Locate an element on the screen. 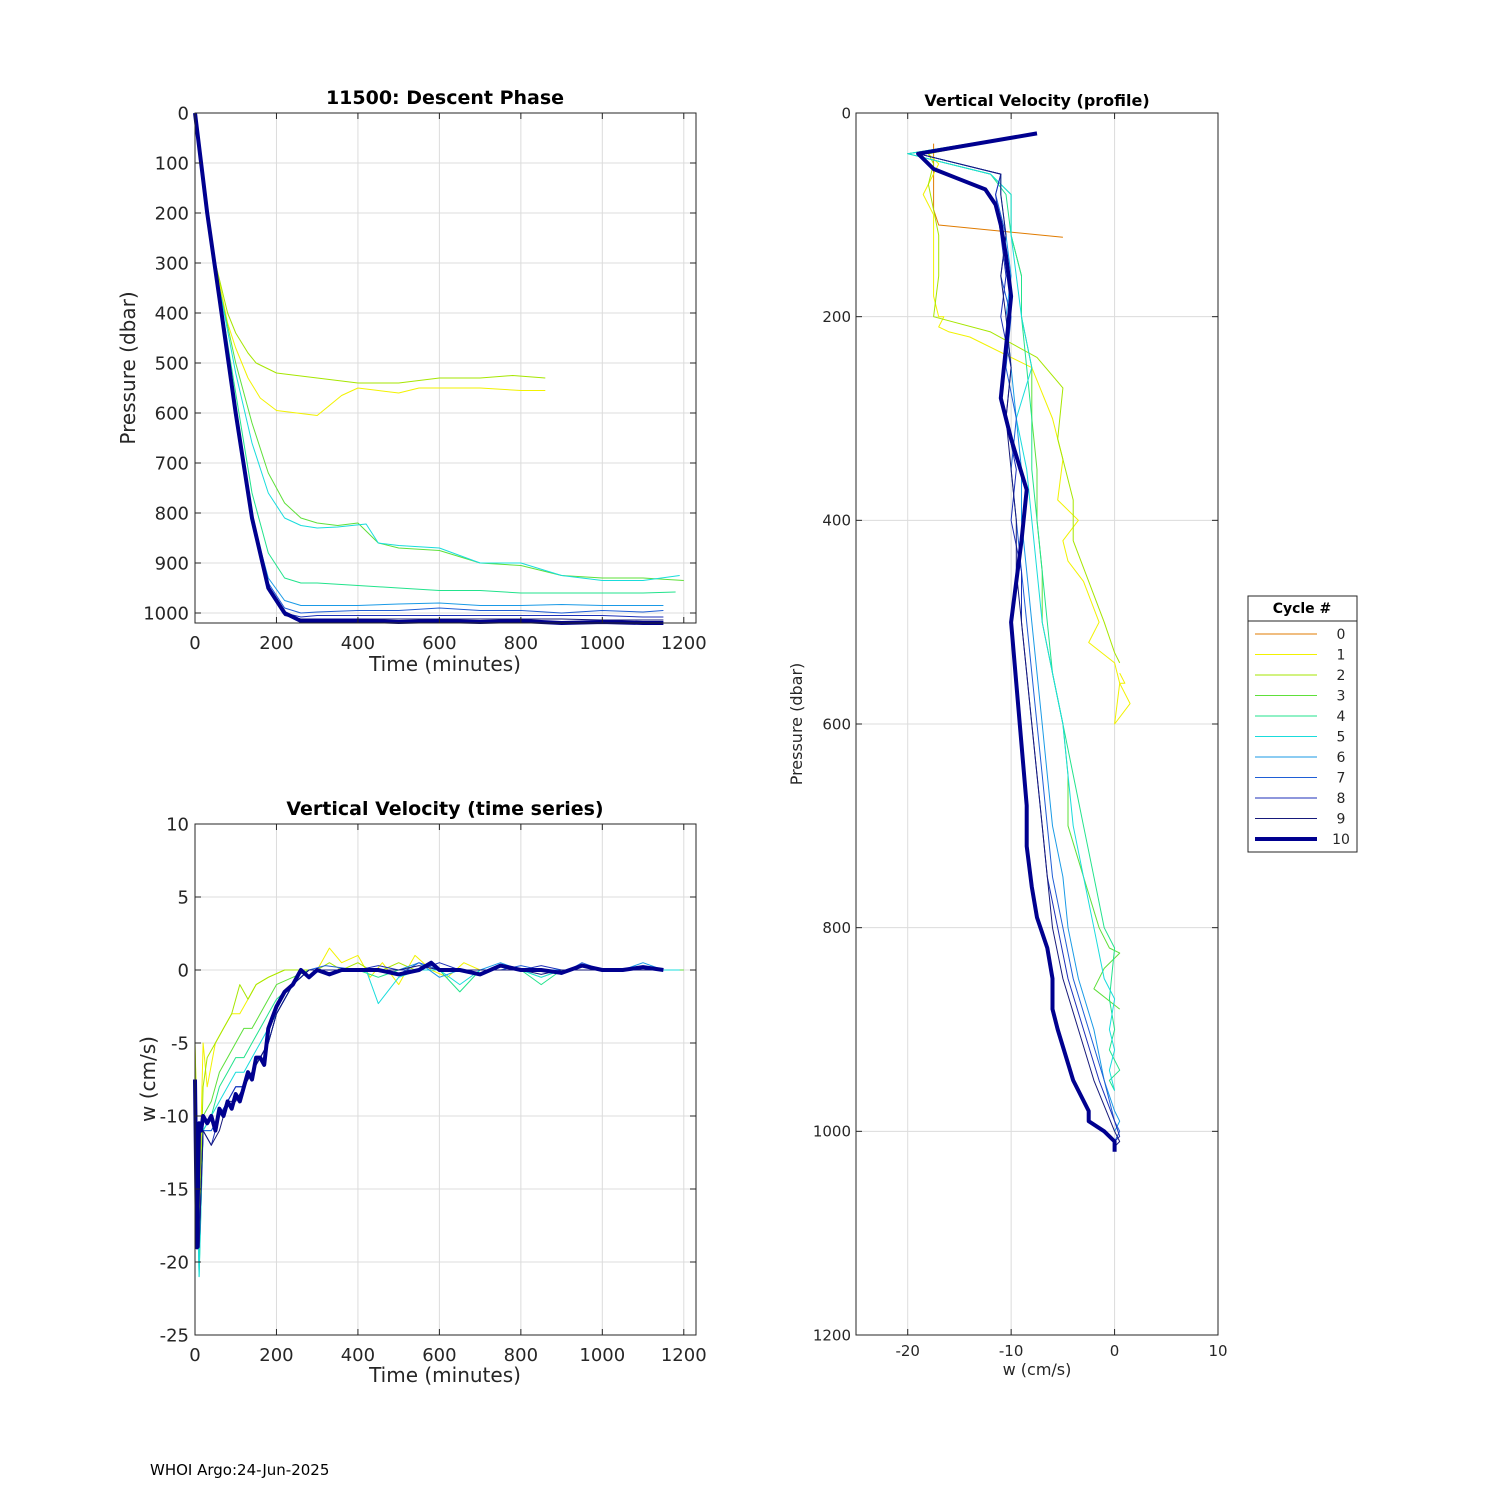 This screenshot has width=1500, height=1500. legend-label-cycle-2: 2 is located at coordinates (1341, 676).